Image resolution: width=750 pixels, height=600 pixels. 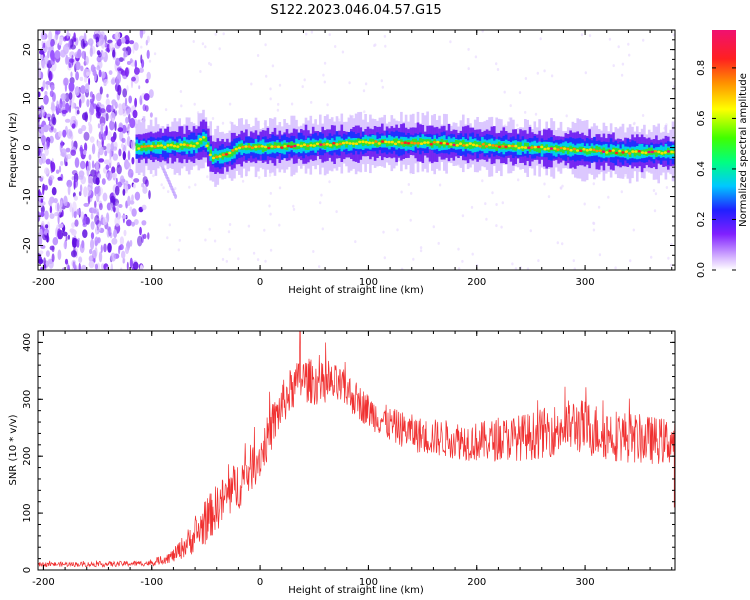 What do you see at coordinates (13, 449) in the screenshot?
I see `snr-ylabel: SNR (10 * v/v)` at bounding box center [13, 449].